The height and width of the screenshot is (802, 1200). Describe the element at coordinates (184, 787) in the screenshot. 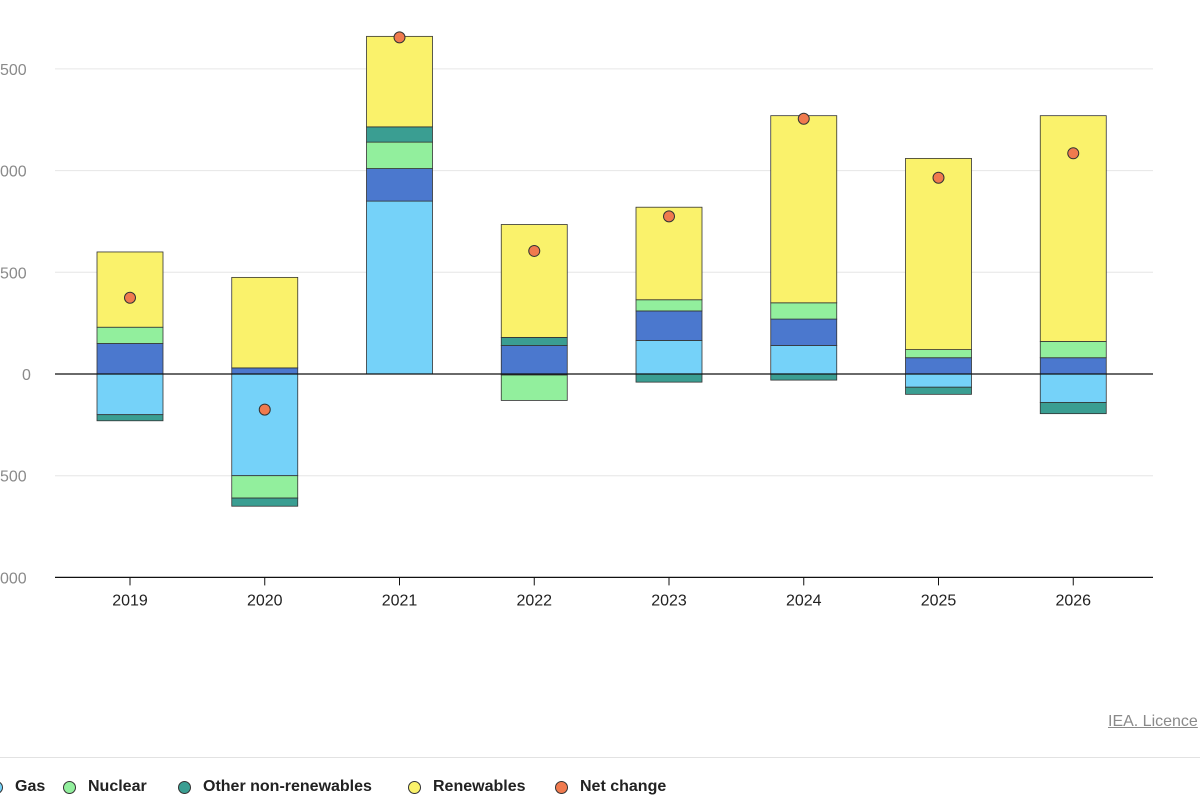

I see `legend-swatch-other-non-renewables` at that location.